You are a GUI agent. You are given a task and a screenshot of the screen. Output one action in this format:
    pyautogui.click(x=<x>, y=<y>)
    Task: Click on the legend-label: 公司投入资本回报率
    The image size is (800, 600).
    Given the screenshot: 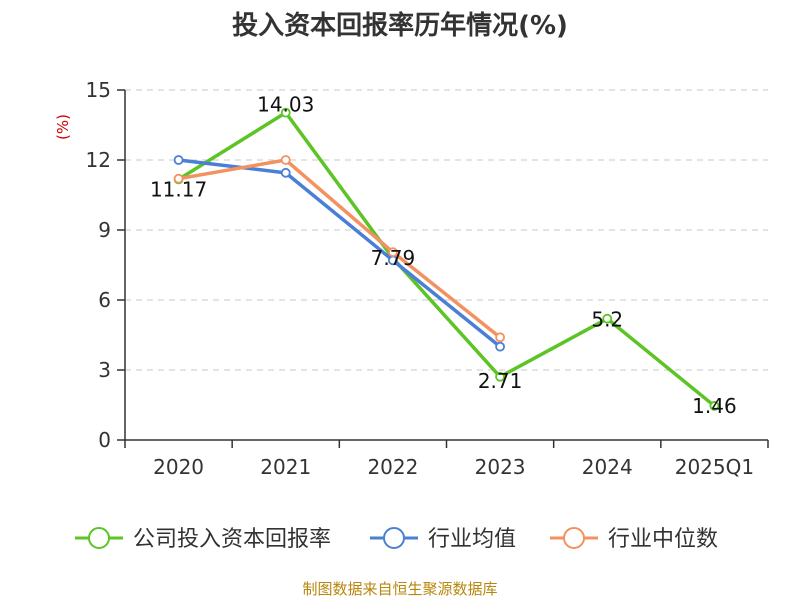 What is the action you would take?
    pyautogui.click(x=232, y=539)
    